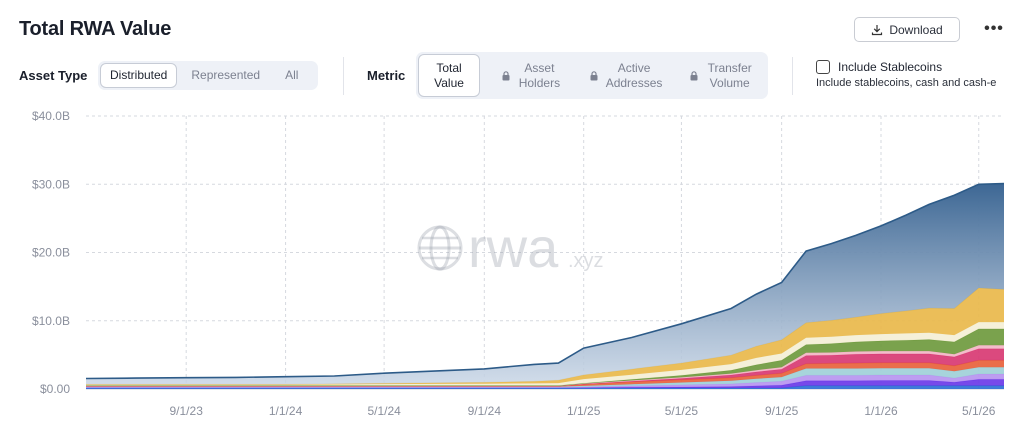 Image resolution: width=1024 pixels, height=436 pixels. I want to click on metric-option-active-addresses: Active Addresses, so click(625, 76).